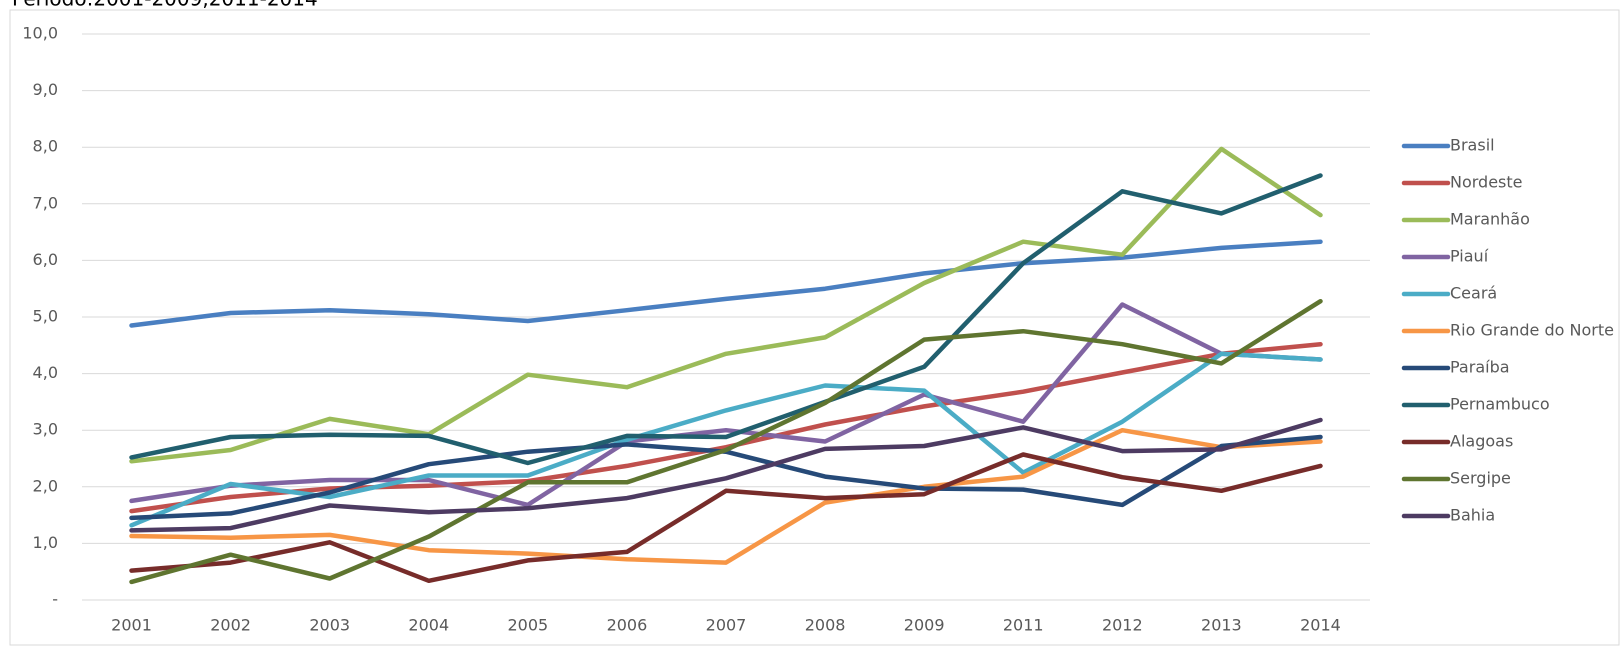 Image resolution: width=1620 pixels, height=646 pixels. What do you see at coordinates (45, 259) in the screenshot?
I see `y-tick-label: 6,0` at bounding box center [45, 259].